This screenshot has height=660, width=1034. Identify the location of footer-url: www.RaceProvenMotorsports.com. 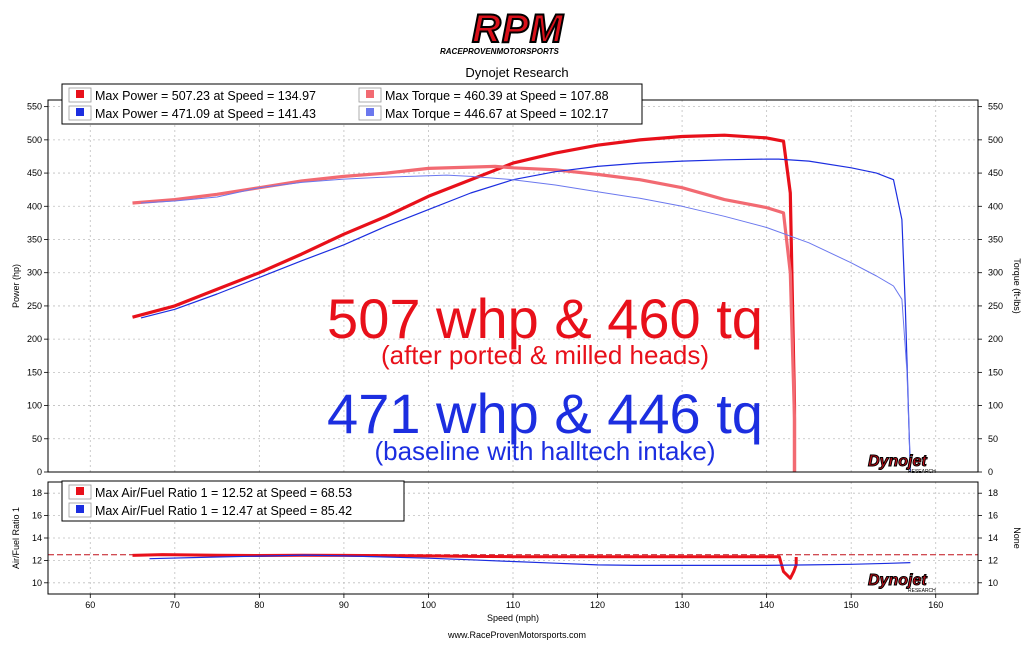
(517, 635).